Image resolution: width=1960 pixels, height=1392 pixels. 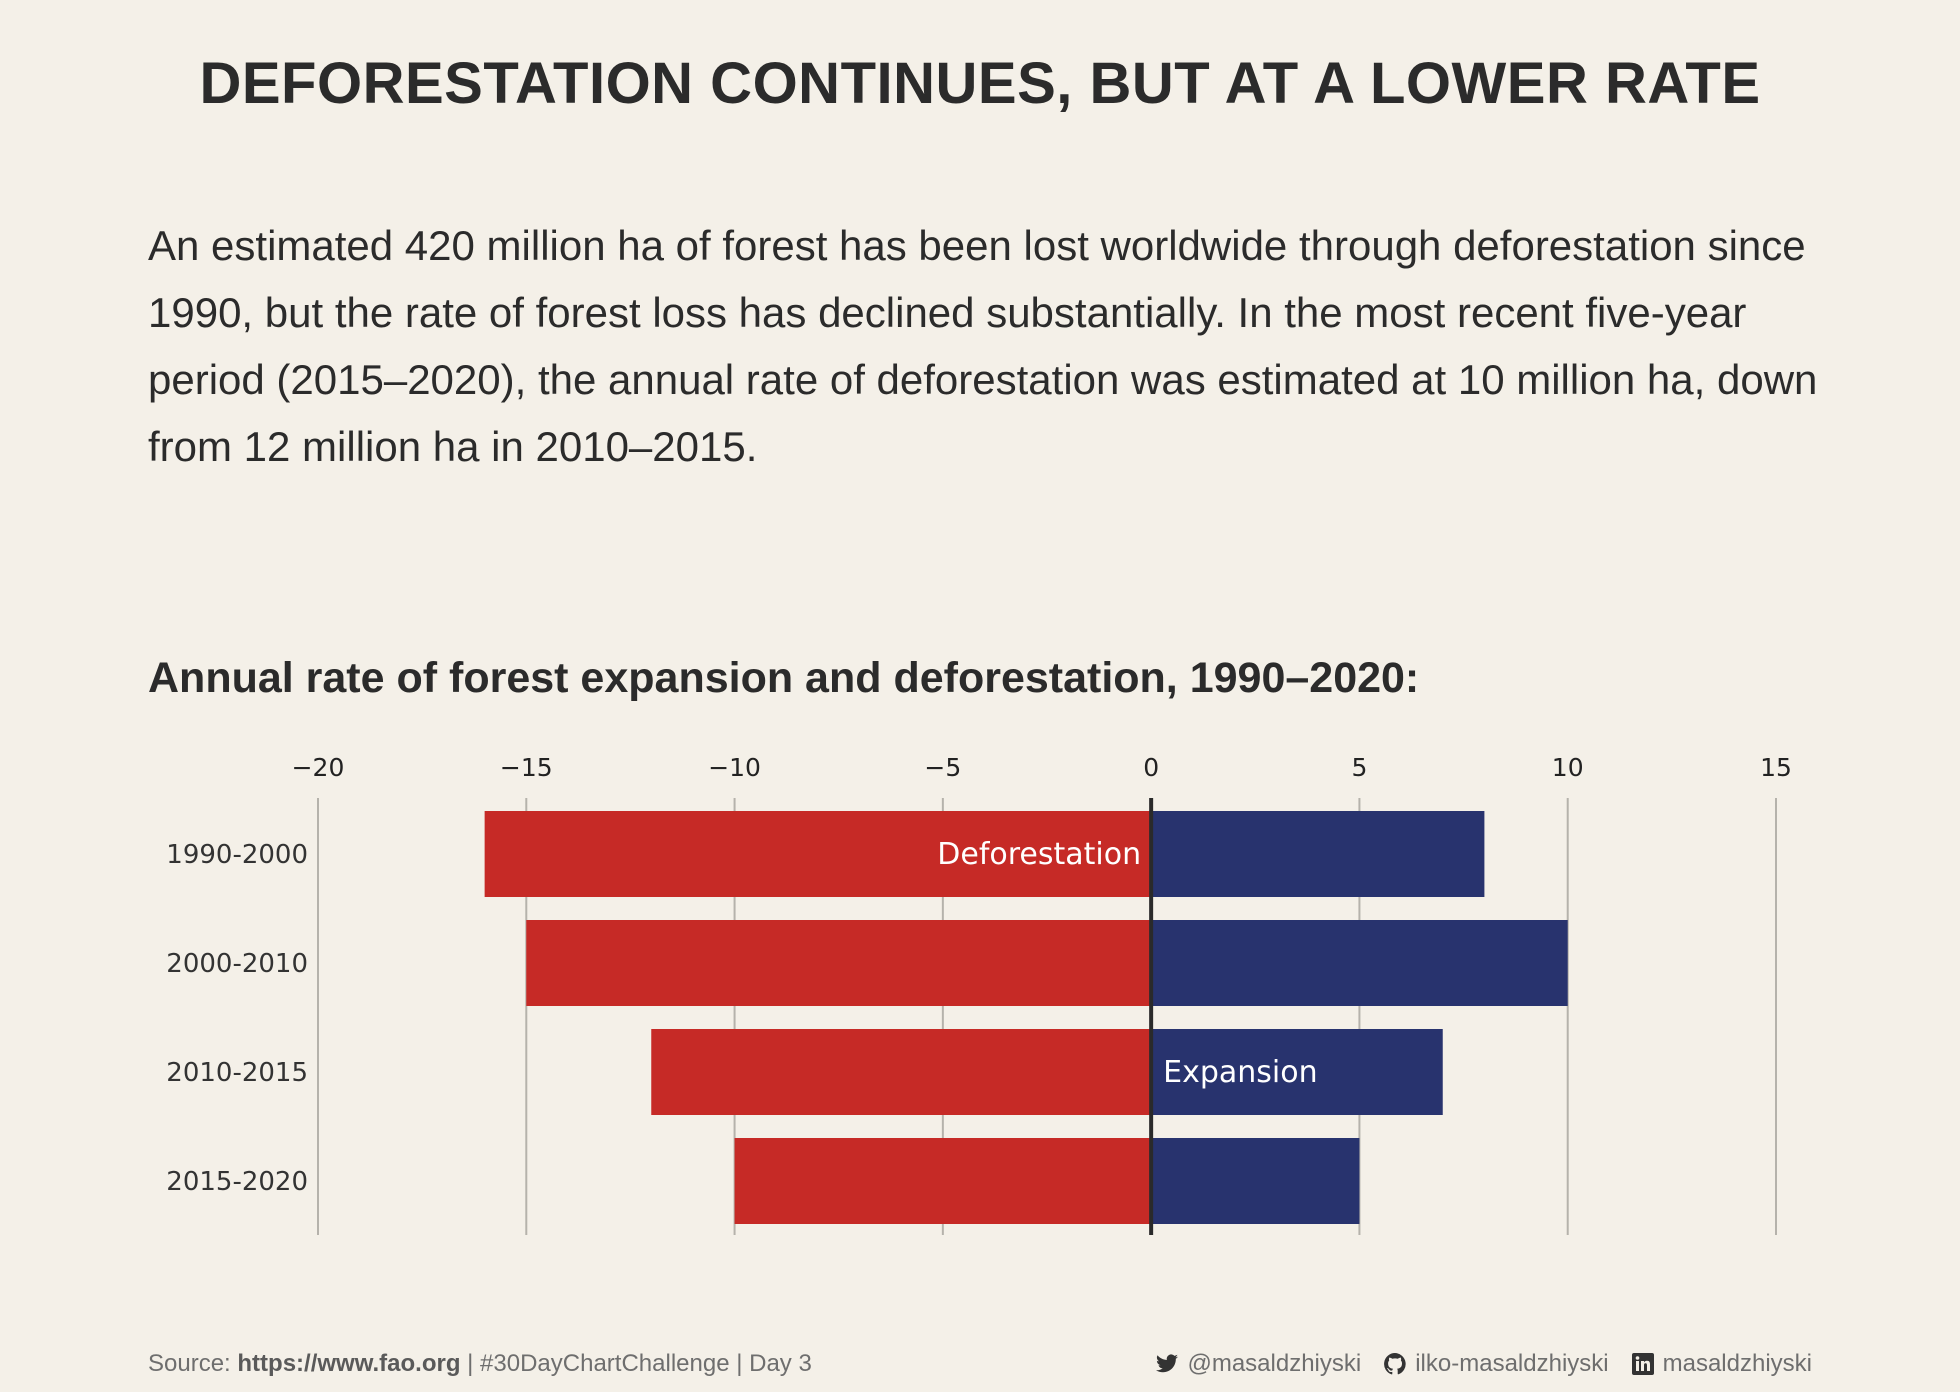 I want to click on category-label: 2000-2010, so click(x=237, y=964).